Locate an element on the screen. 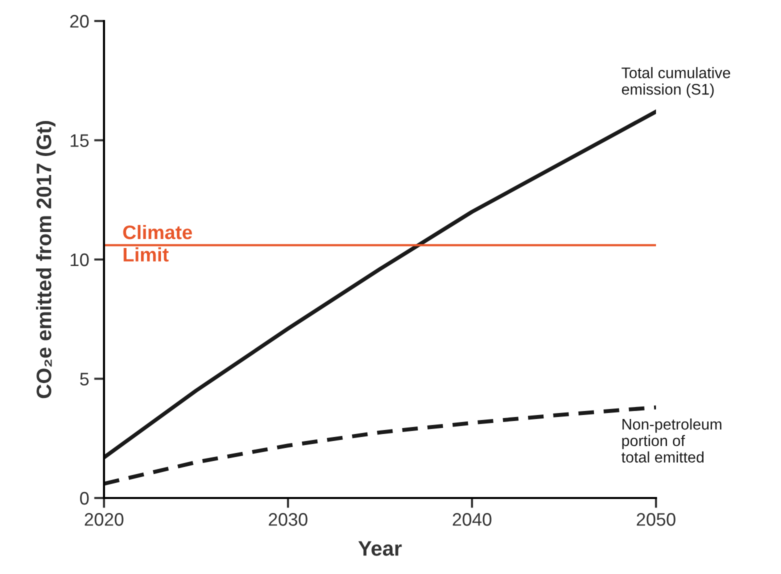 The width and height of the screenshot is (781, 574). x-axis-title: Year is located at coordinates (380, 548).